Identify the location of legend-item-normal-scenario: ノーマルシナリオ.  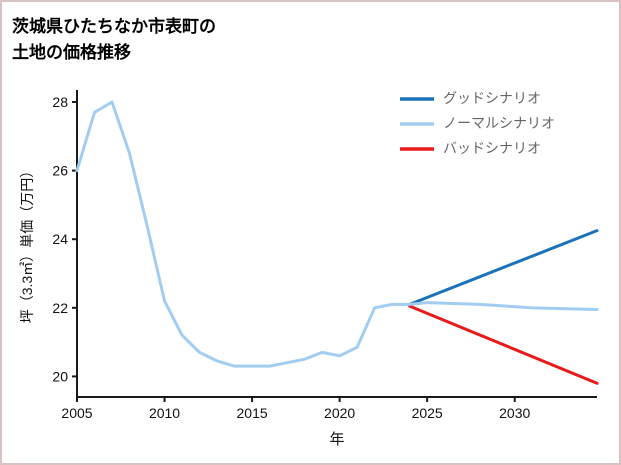
(477, 123).